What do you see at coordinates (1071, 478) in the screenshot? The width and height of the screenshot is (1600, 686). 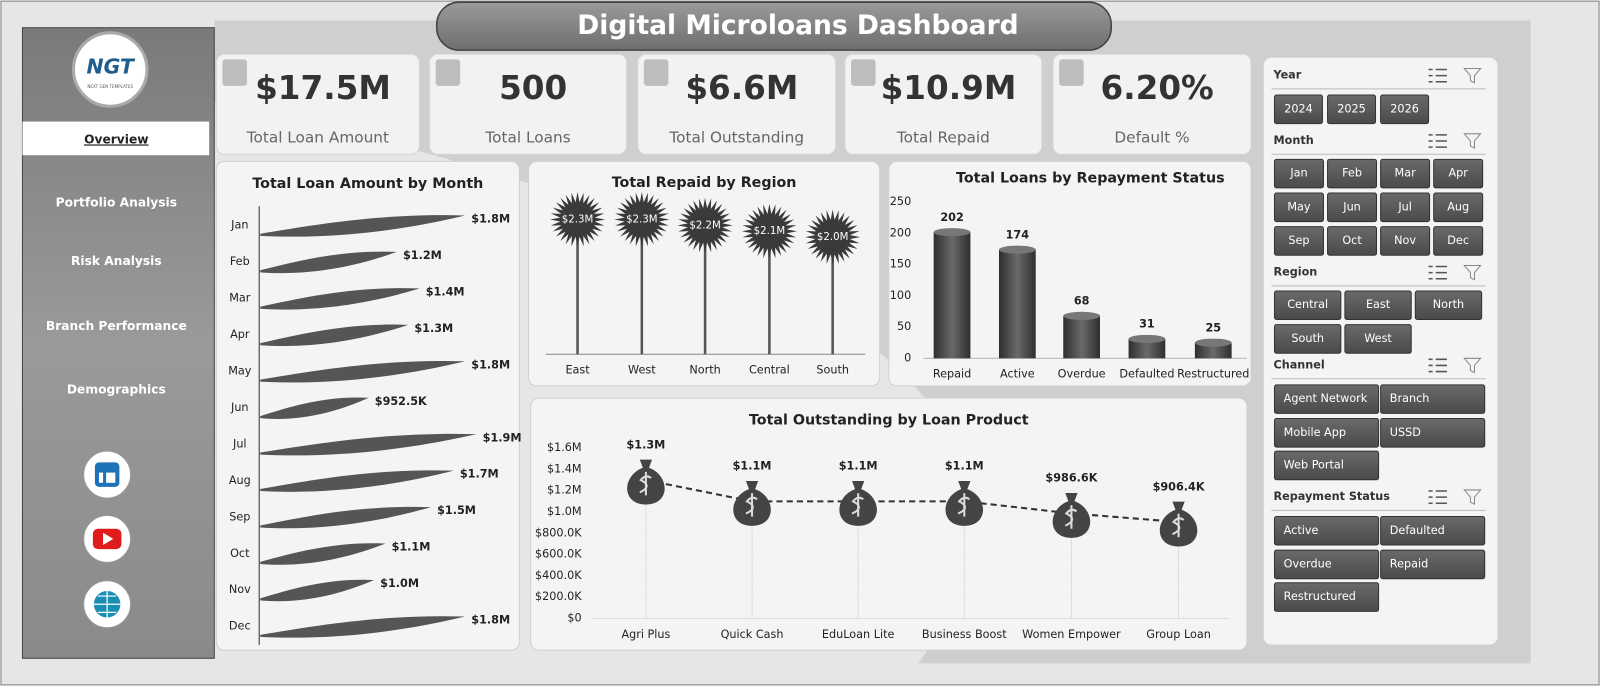 I see `data-label: $986.6K` at bounding box center [1071, 478].